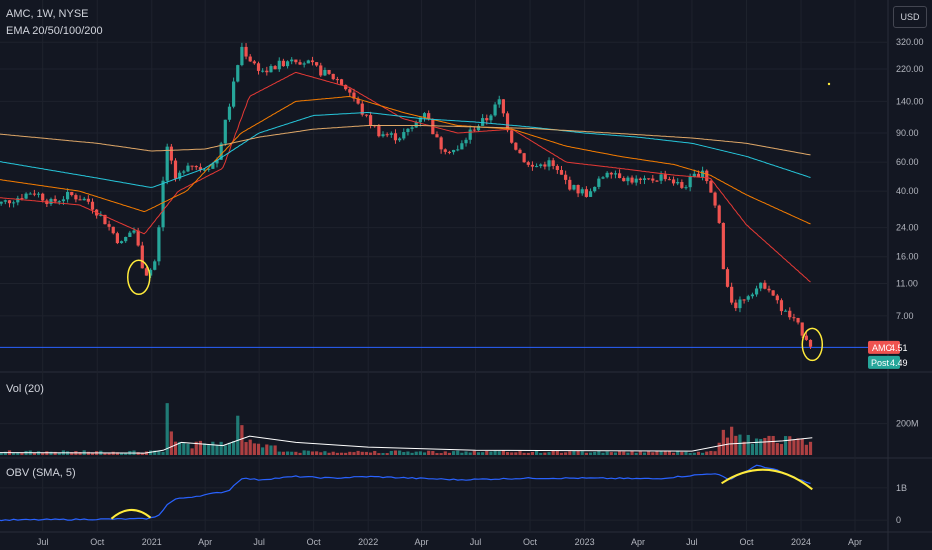 This screenshot has height=550, width=932. What do you see at coordinates (476, 542) in the screenshot?
I see `x-tick-label: Jul` at bounding box center [476, 542].